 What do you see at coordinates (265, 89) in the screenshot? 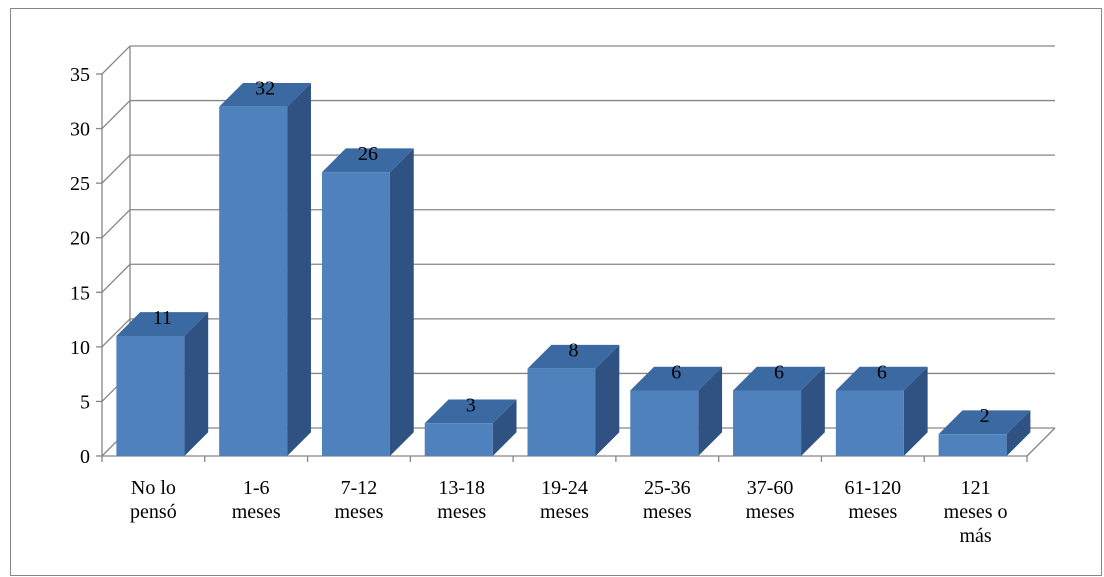
I see `data-label: 32` at bounding box center [265, 89].